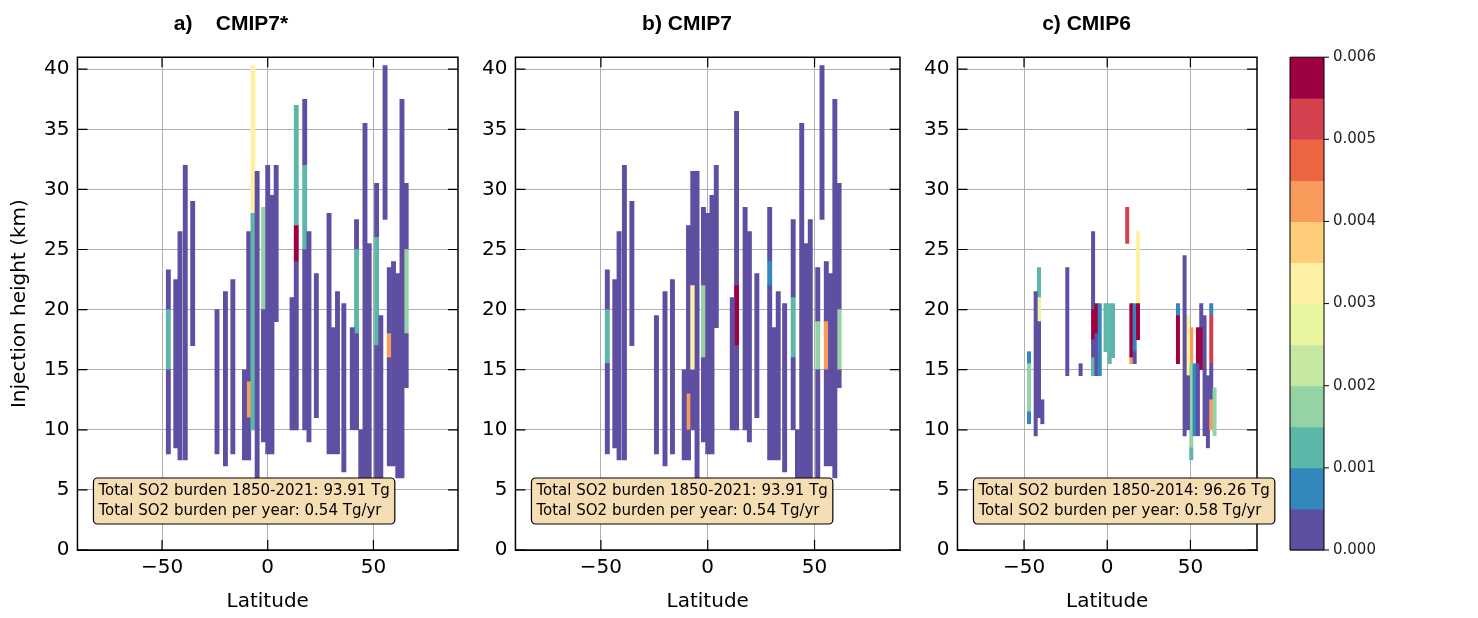  I want to click on color-bar-label: 0.006, so click(1354, 56).